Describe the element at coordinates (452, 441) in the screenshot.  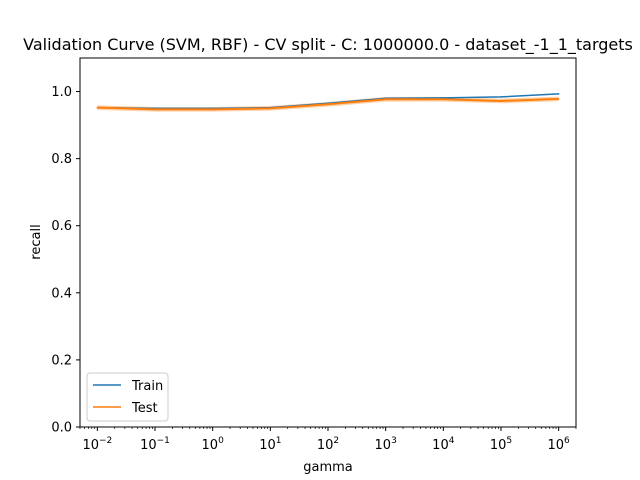
I see `x-tick-exponent: 4` at that location.